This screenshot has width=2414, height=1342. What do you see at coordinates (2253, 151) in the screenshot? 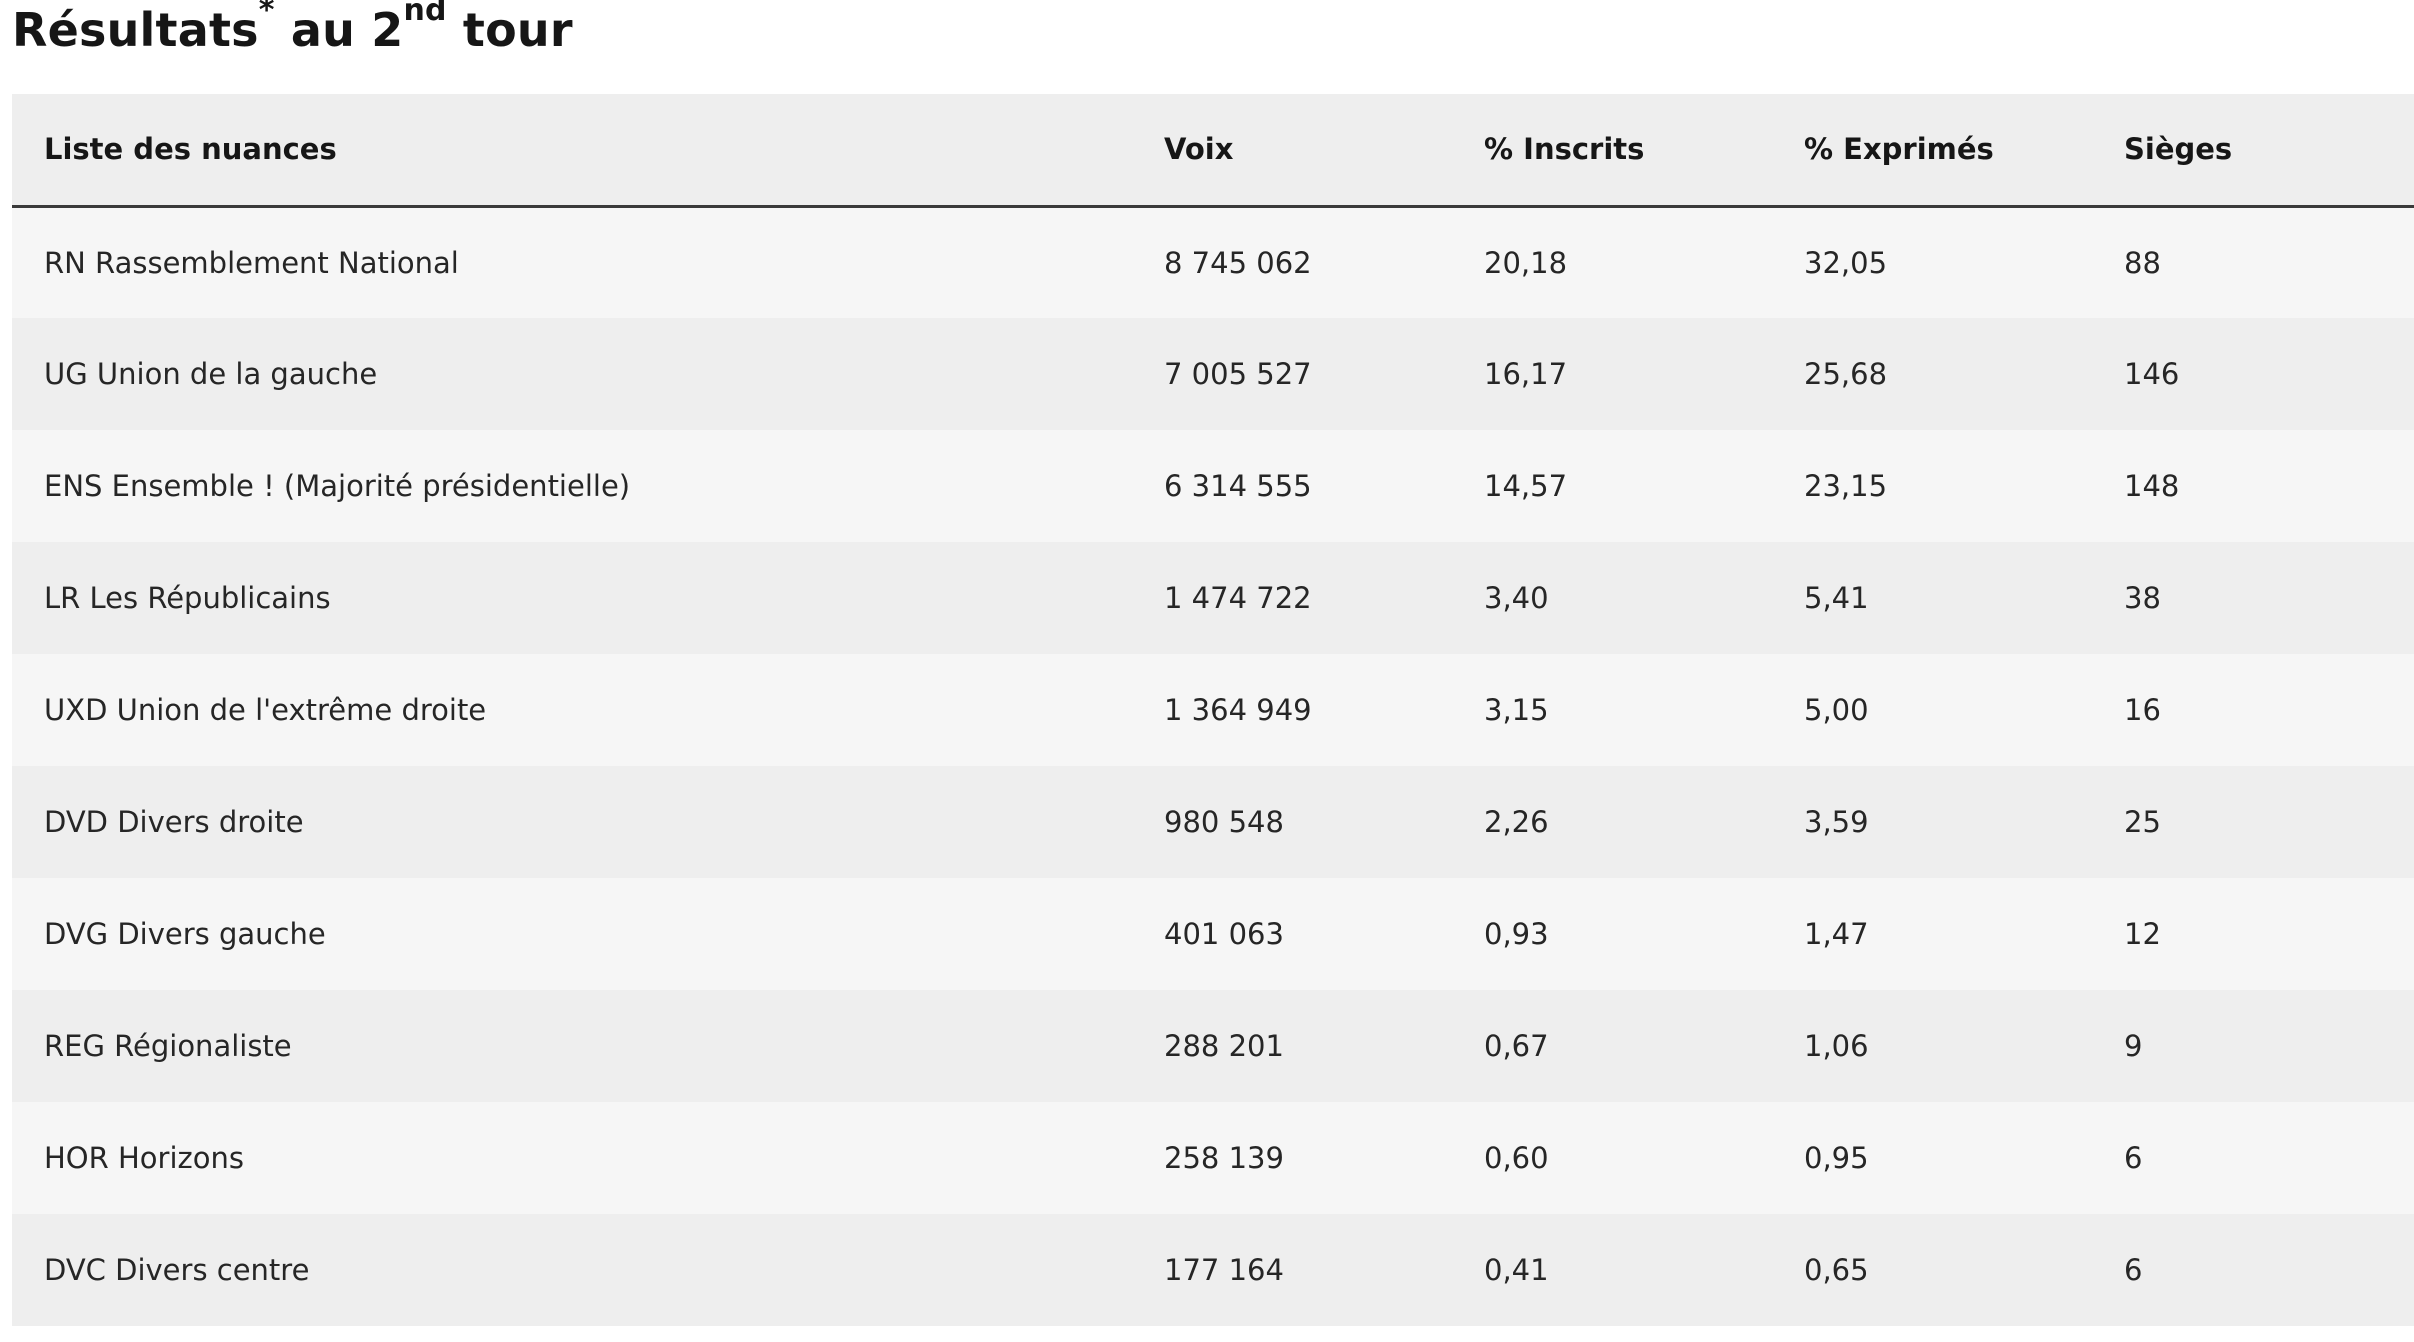
I see `header-sieges: Sièges` at bounding box center [2253, 151].